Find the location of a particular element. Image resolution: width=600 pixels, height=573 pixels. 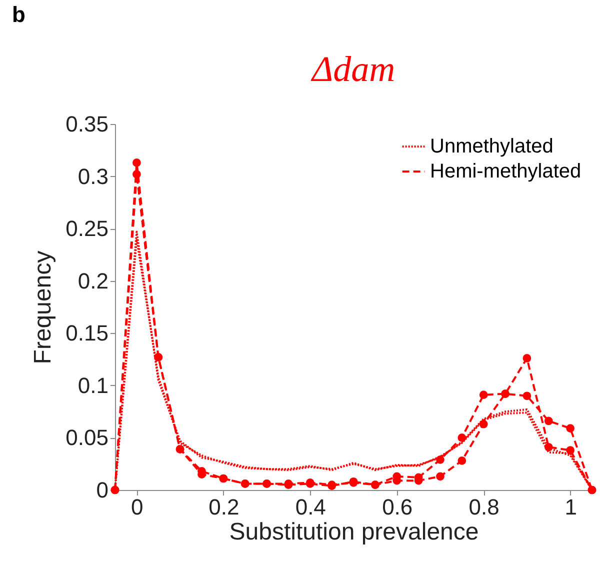

y-tick-label: 0.15 is located at coordinates (87, 333).